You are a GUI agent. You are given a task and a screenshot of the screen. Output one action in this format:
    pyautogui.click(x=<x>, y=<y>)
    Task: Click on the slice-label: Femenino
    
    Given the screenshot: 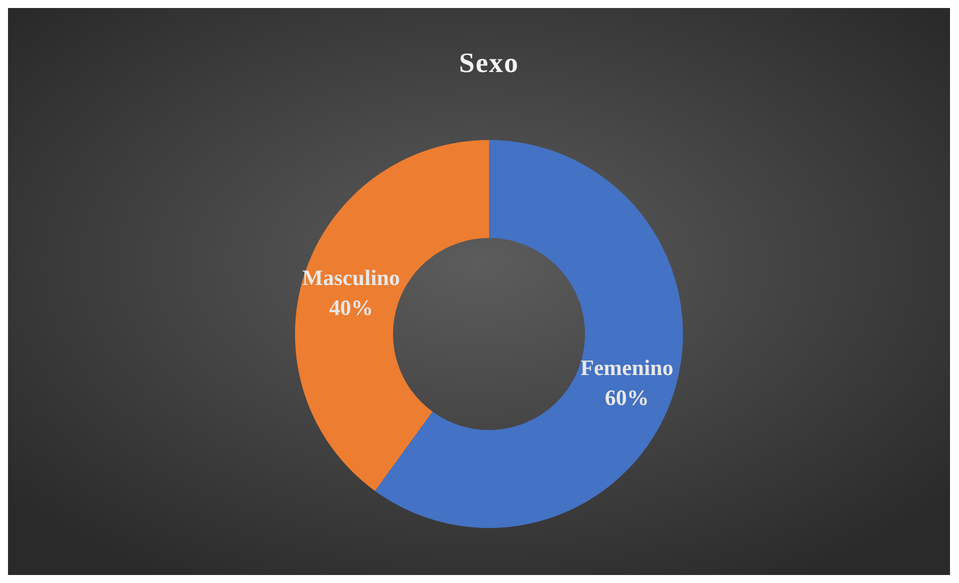 What is the action you would take?
    pyautogui.click(x=627, y=367)
    